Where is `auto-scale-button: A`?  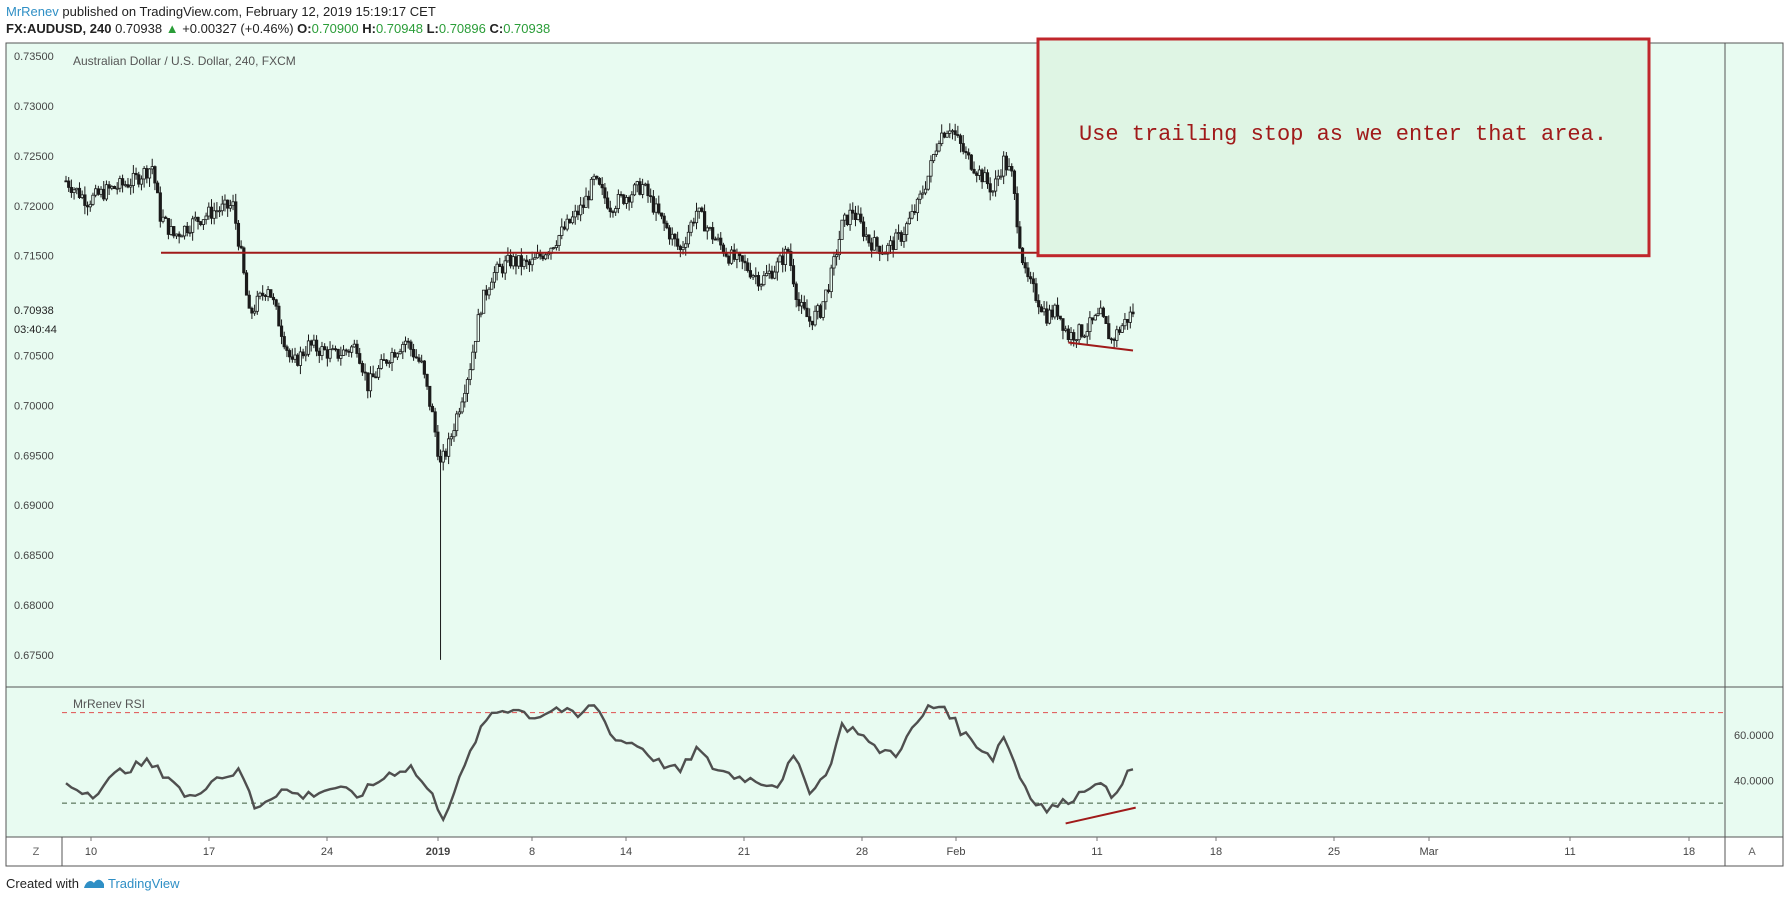
auto-scale-button: A is located at coordinates (1752, 852).